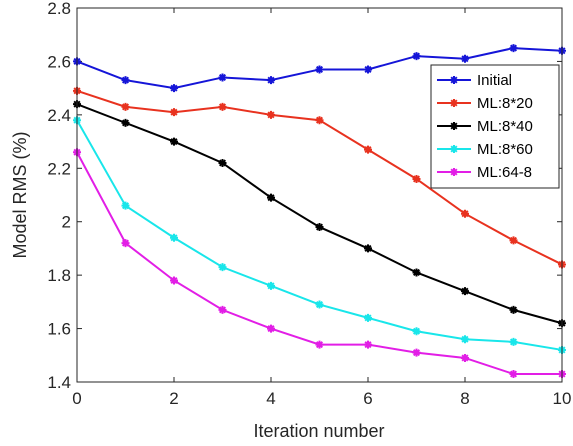  What do you see at coordinates (505, 103) in the screenshot?
I see `legend-label: ML:8*20` at bounding box center [505, 103].